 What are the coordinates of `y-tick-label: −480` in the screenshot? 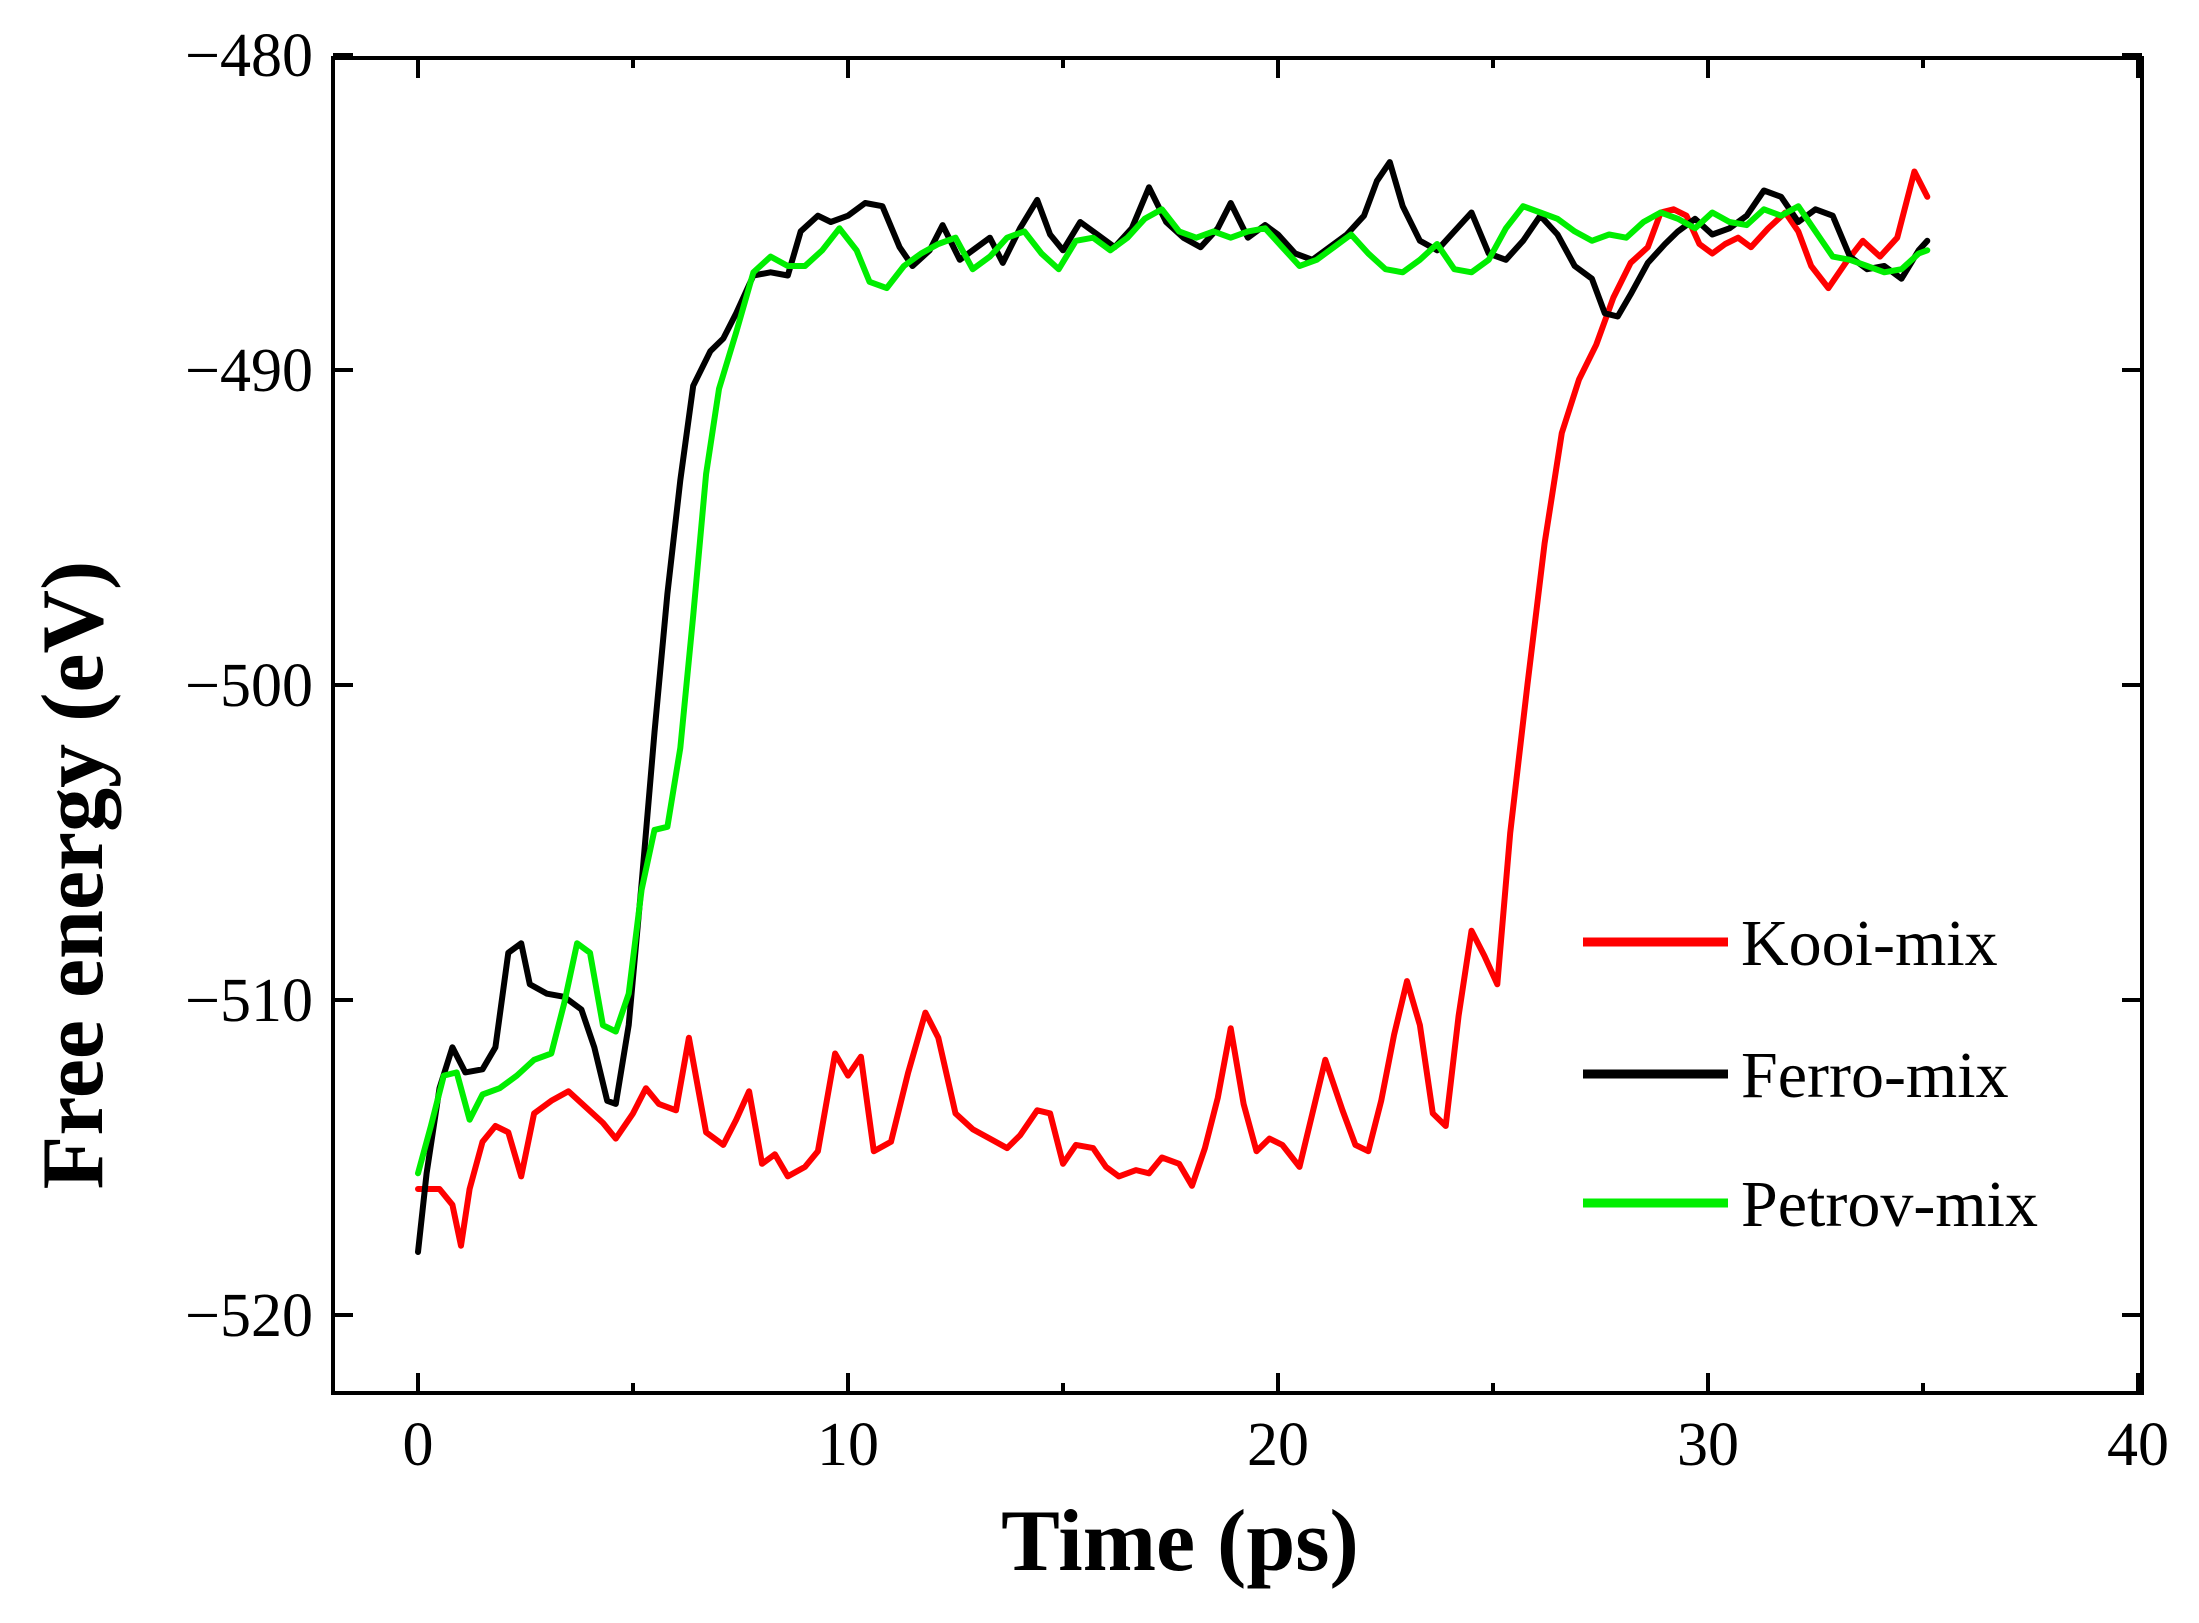 It's located at (249, 56).